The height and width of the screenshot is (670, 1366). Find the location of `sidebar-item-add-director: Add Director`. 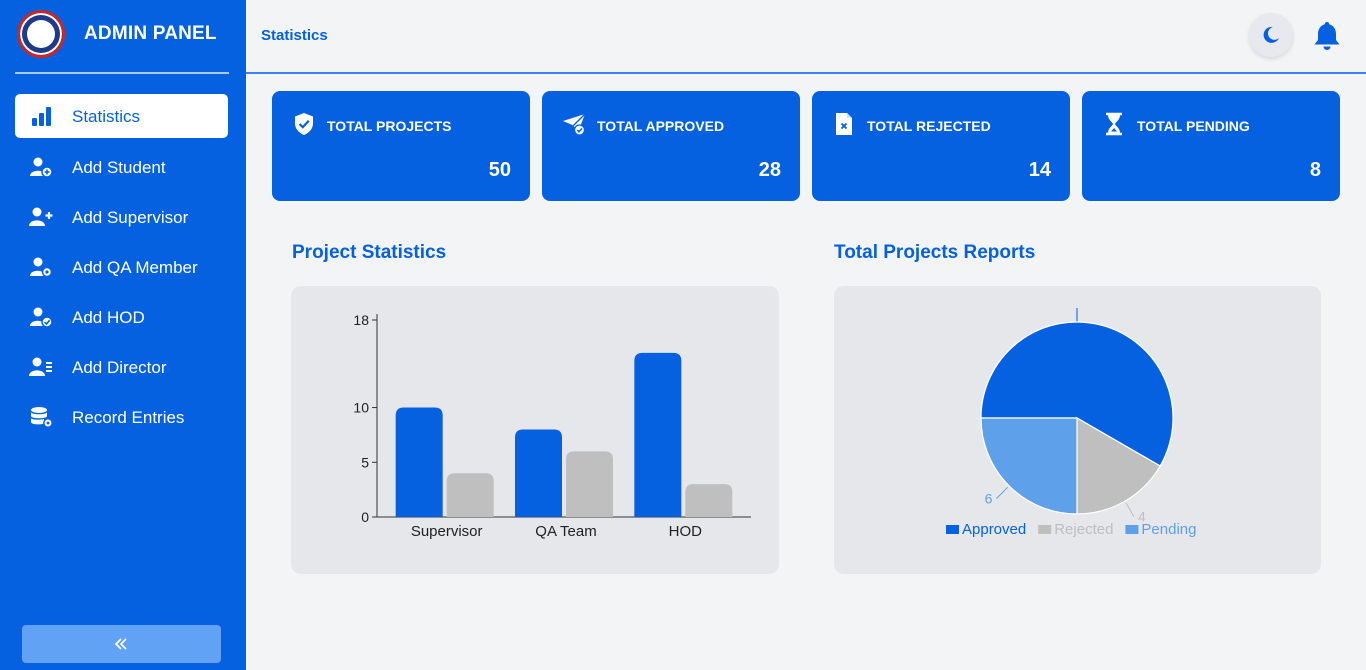

sidebar-item-add-director: Add Director is located at coordinates (121, 367).